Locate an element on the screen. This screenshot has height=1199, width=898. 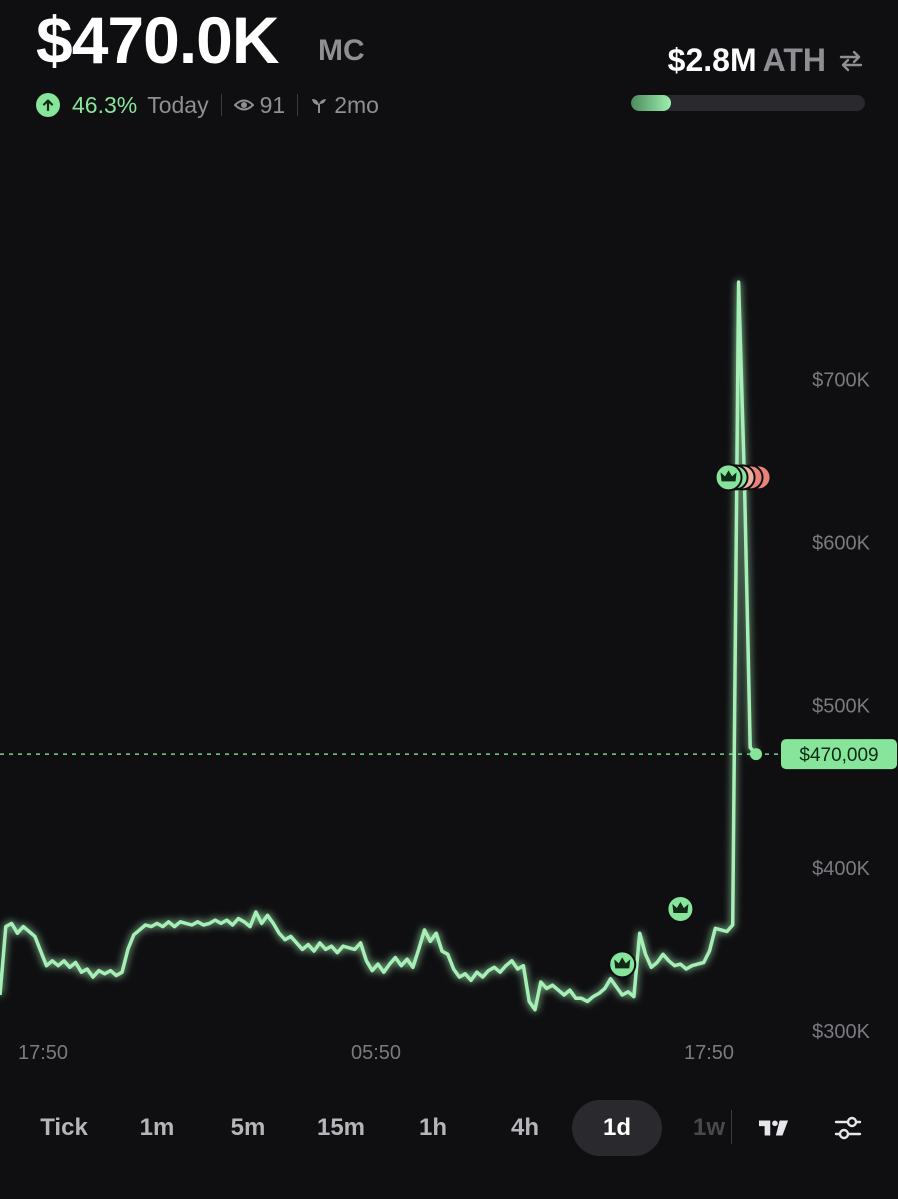
price-tag-label: $470,009 is located at coordinates (838, 755).